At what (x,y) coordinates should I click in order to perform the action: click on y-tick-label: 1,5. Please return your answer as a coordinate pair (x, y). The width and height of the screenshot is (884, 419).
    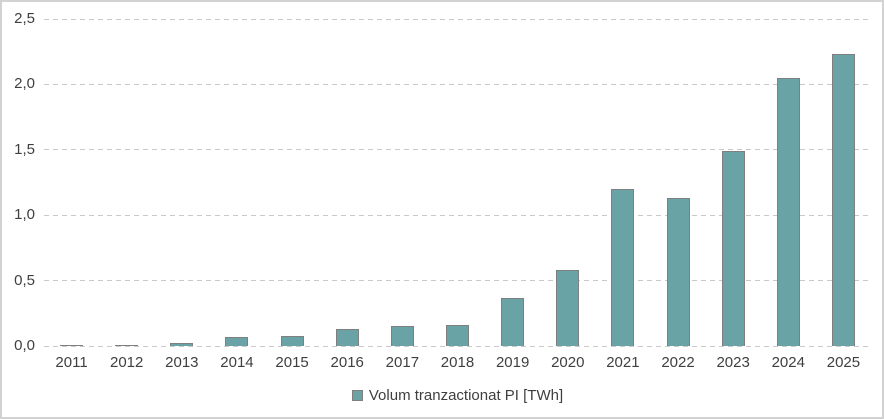
    Looking at the image, I should click on (24, 149).